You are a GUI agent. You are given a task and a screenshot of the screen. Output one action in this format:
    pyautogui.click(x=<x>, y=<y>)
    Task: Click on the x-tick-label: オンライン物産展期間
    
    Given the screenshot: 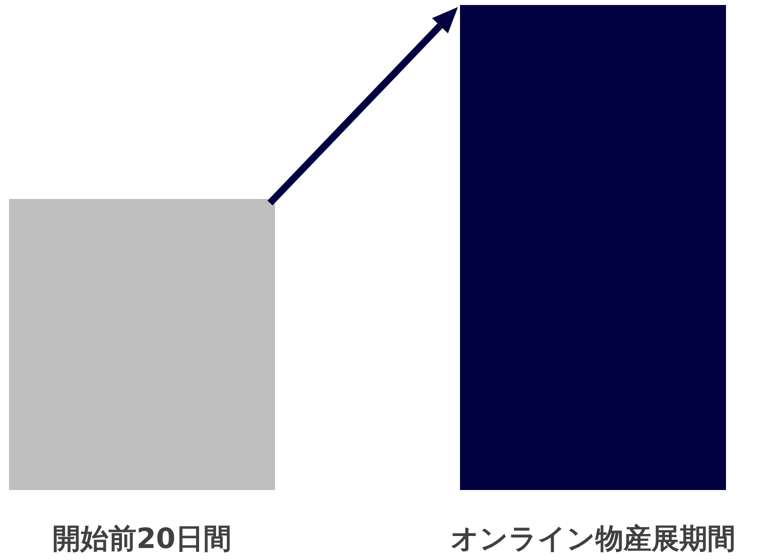 What is the action you would take?
    pyautogui.click(x=593, y=538)
    